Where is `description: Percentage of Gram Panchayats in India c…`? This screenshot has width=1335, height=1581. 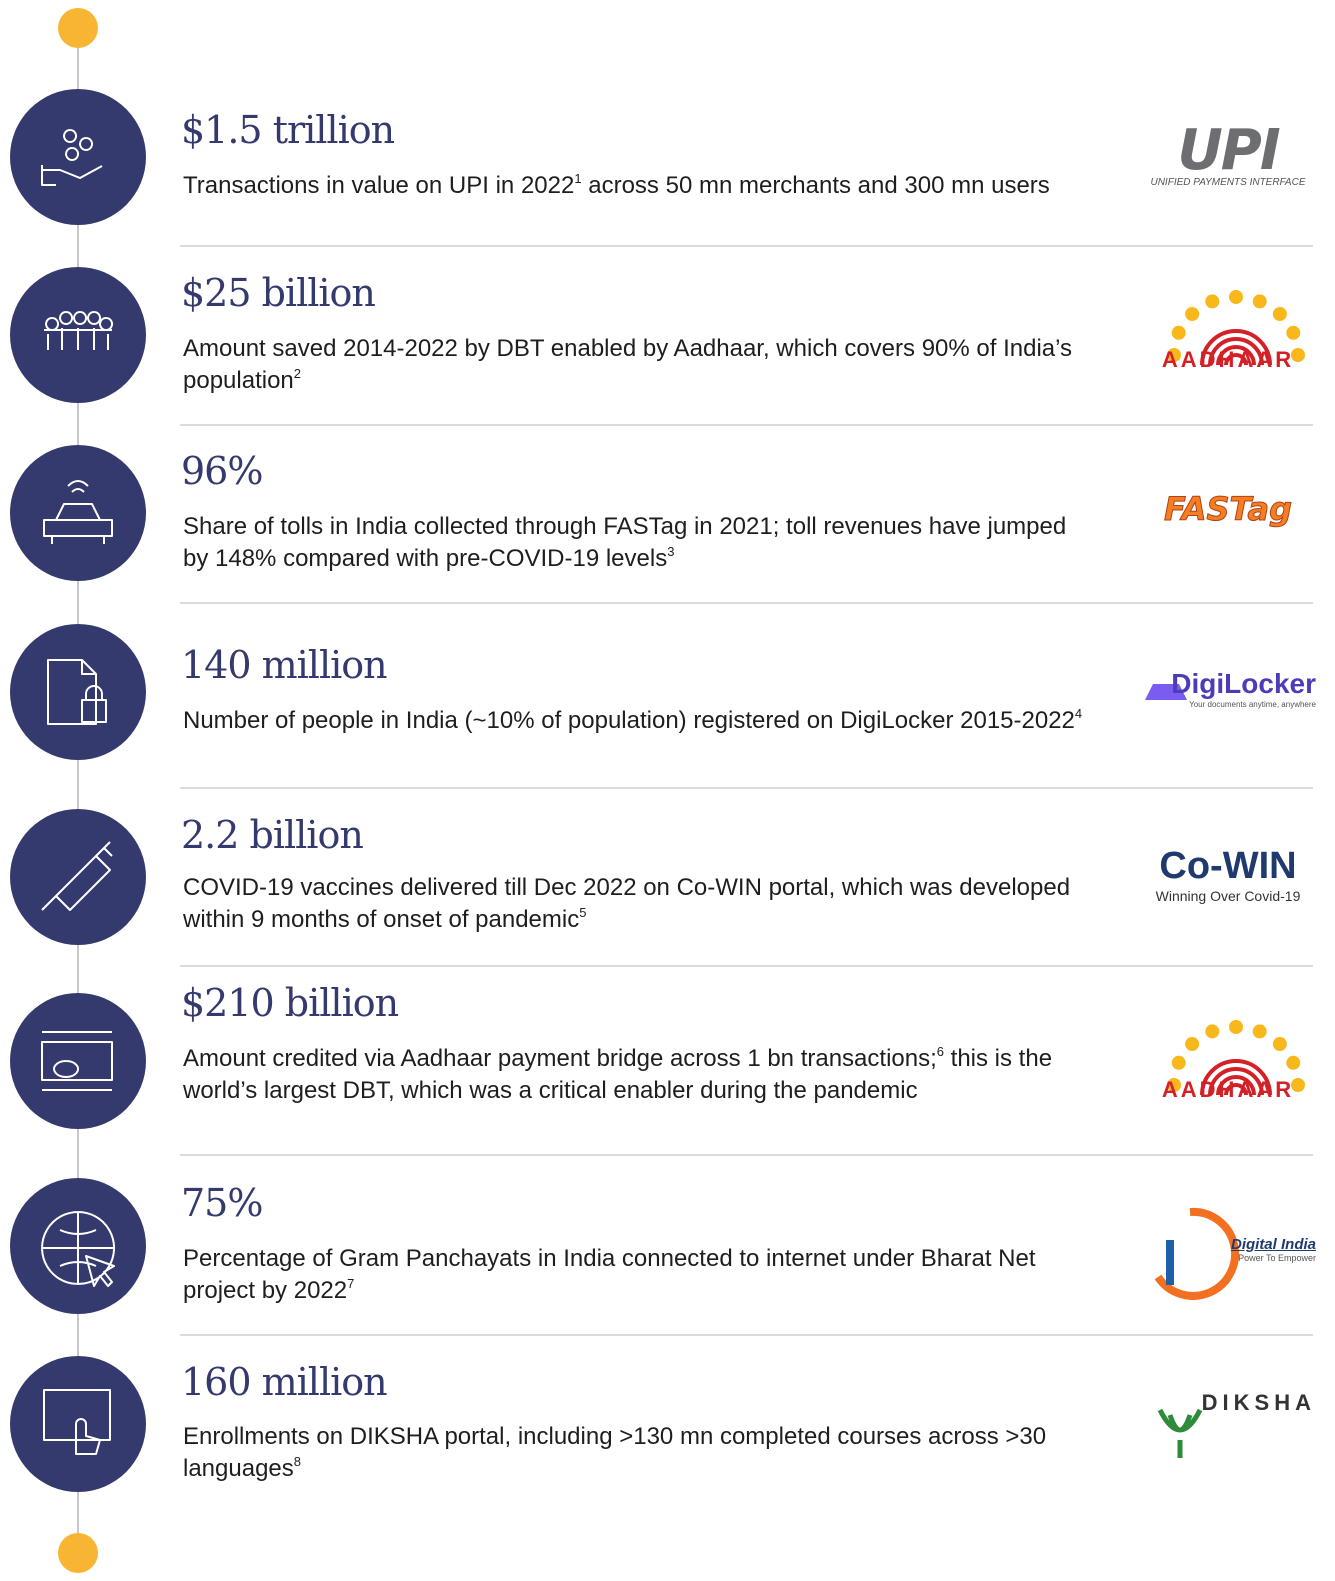 description: Percentage of Gram Panchayats in India c… is located at coordinates (633, 1275).